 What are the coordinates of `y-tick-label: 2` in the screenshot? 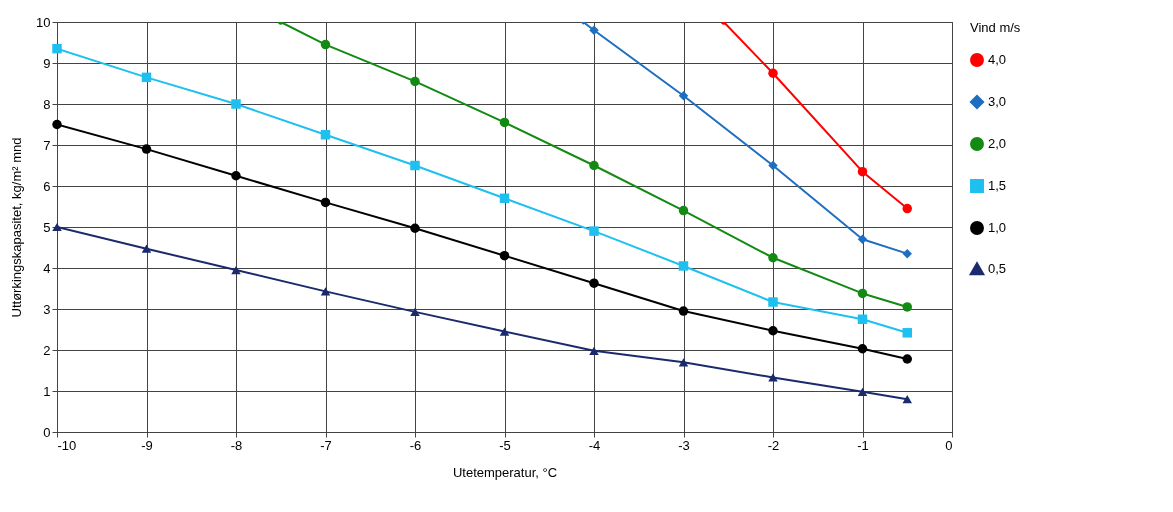 It's located at (47, 350).